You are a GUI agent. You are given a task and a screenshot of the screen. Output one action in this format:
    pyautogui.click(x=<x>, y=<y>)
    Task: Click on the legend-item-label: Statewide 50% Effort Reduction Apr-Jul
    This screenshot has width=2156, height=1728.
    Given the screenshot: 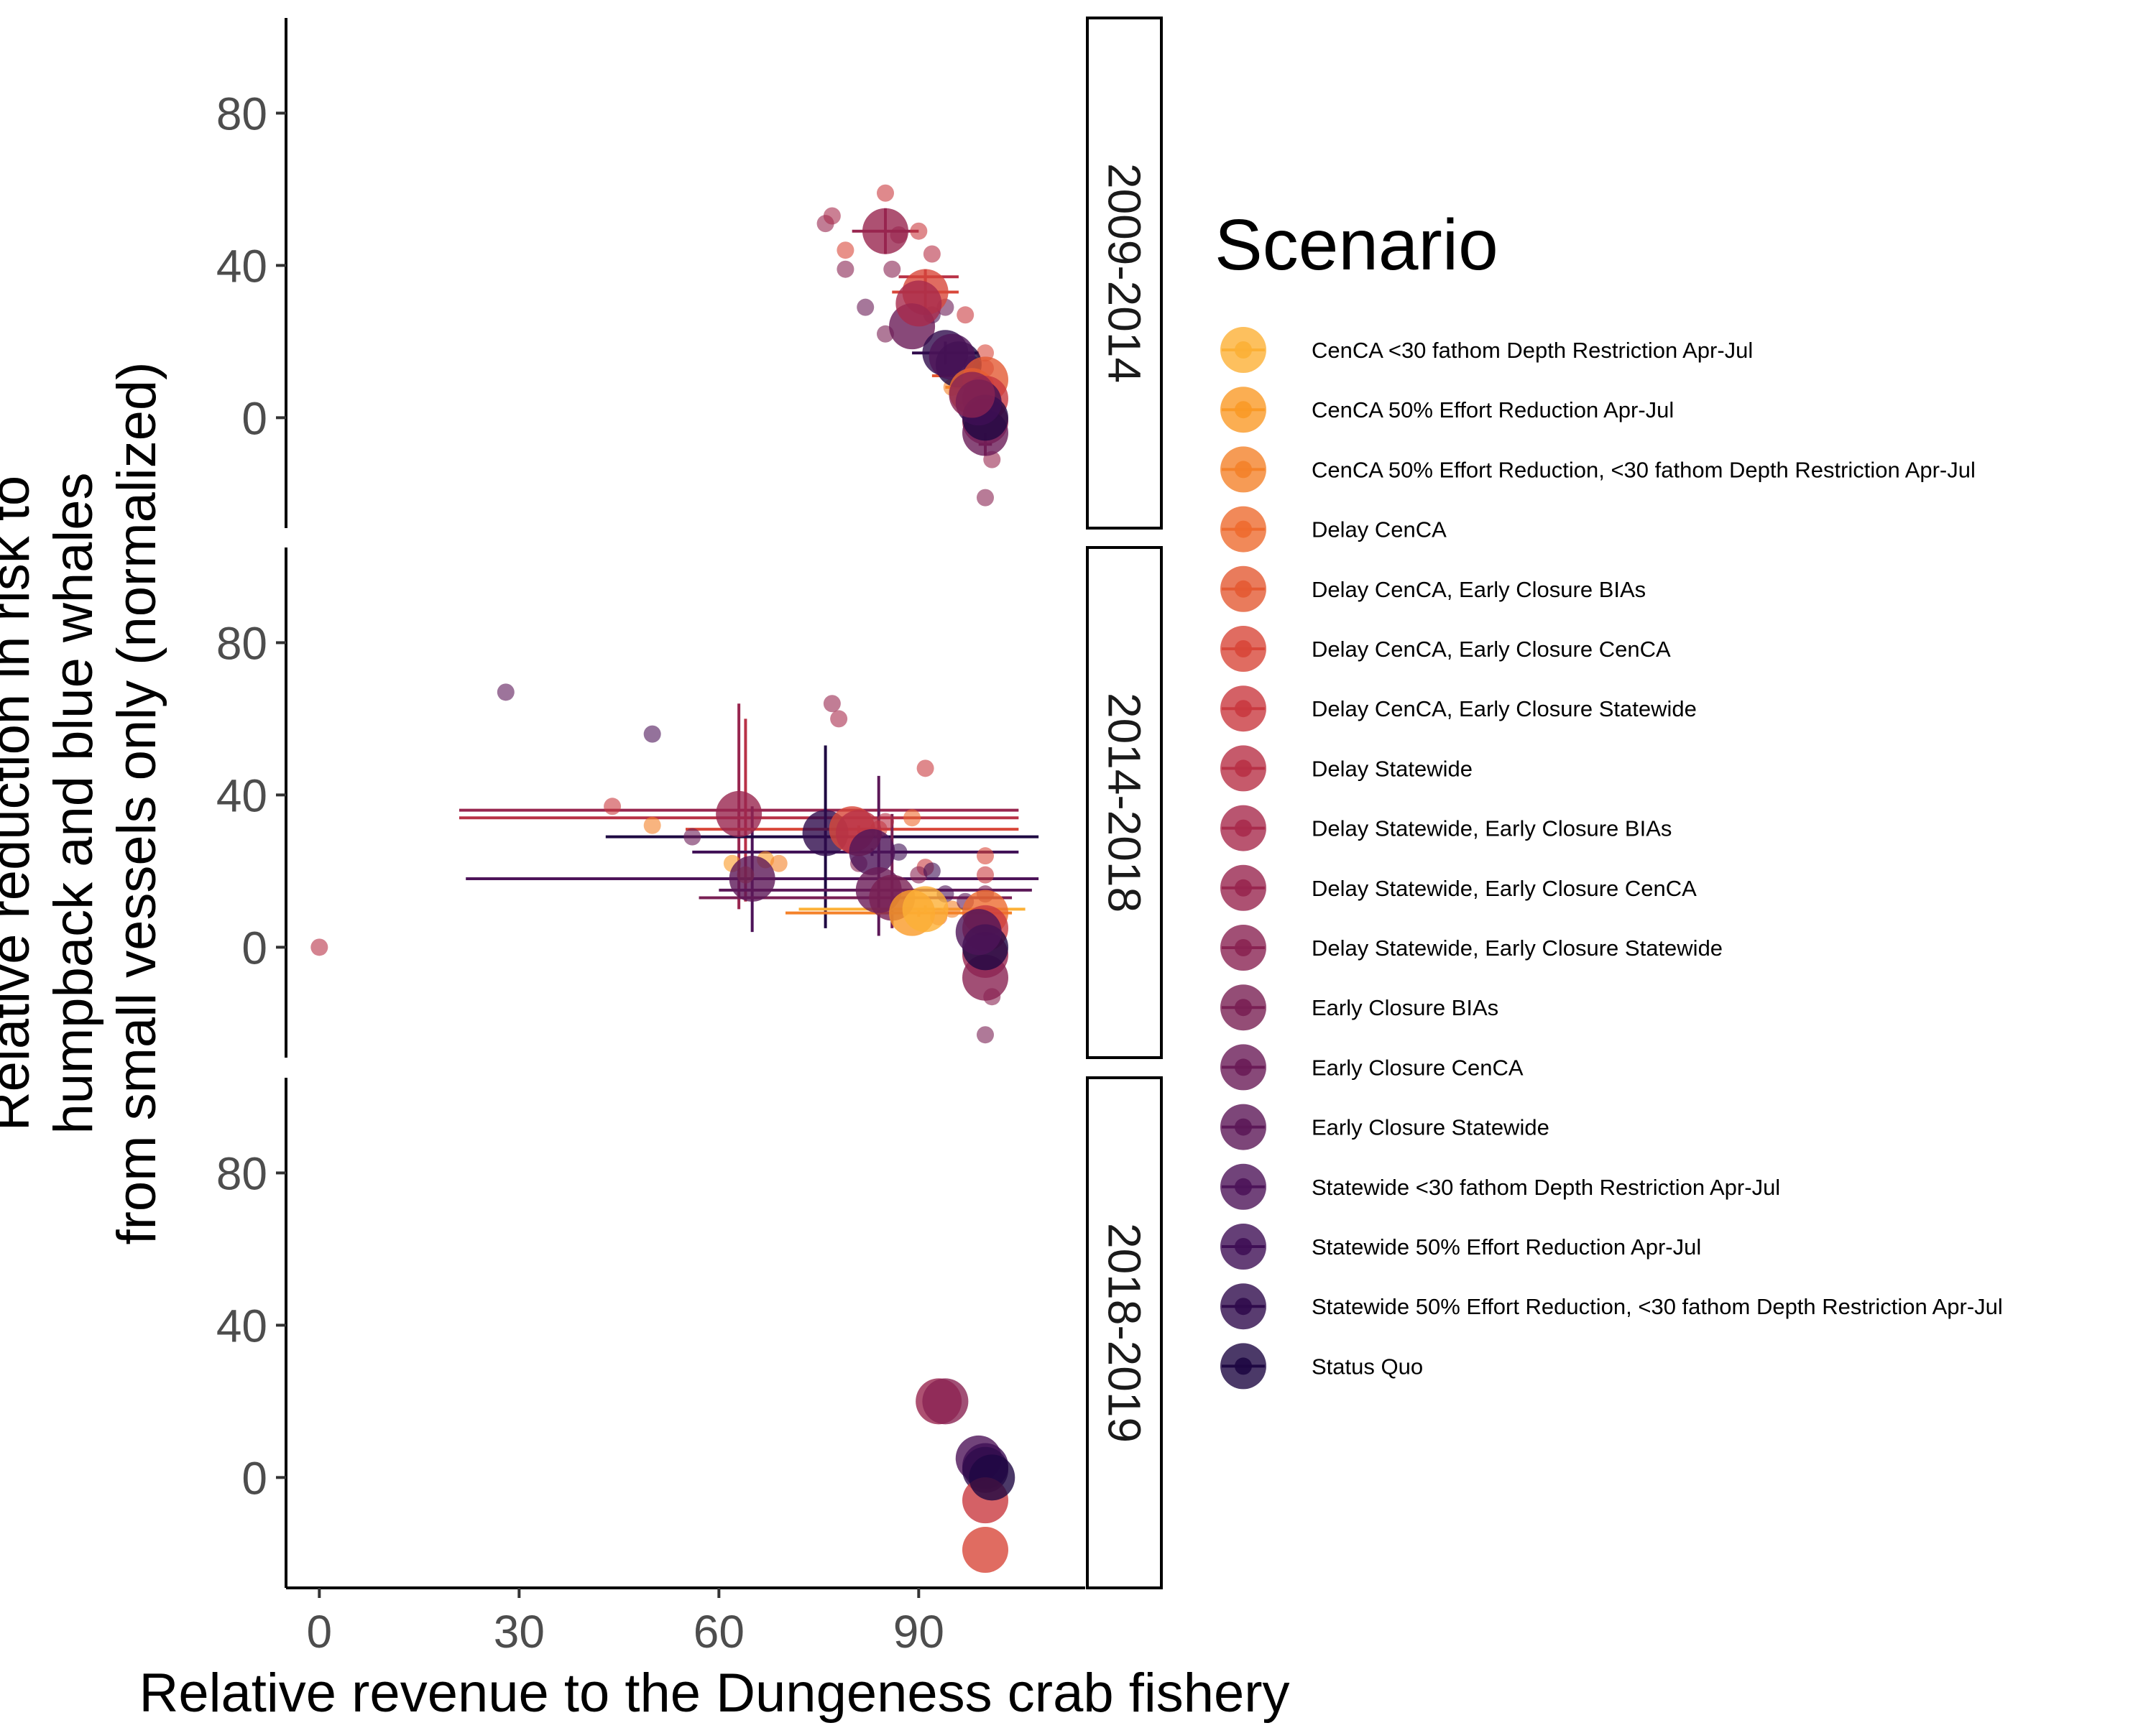 What is the action you would take?
    pyautogui.click(x=1506, y=1247)
    